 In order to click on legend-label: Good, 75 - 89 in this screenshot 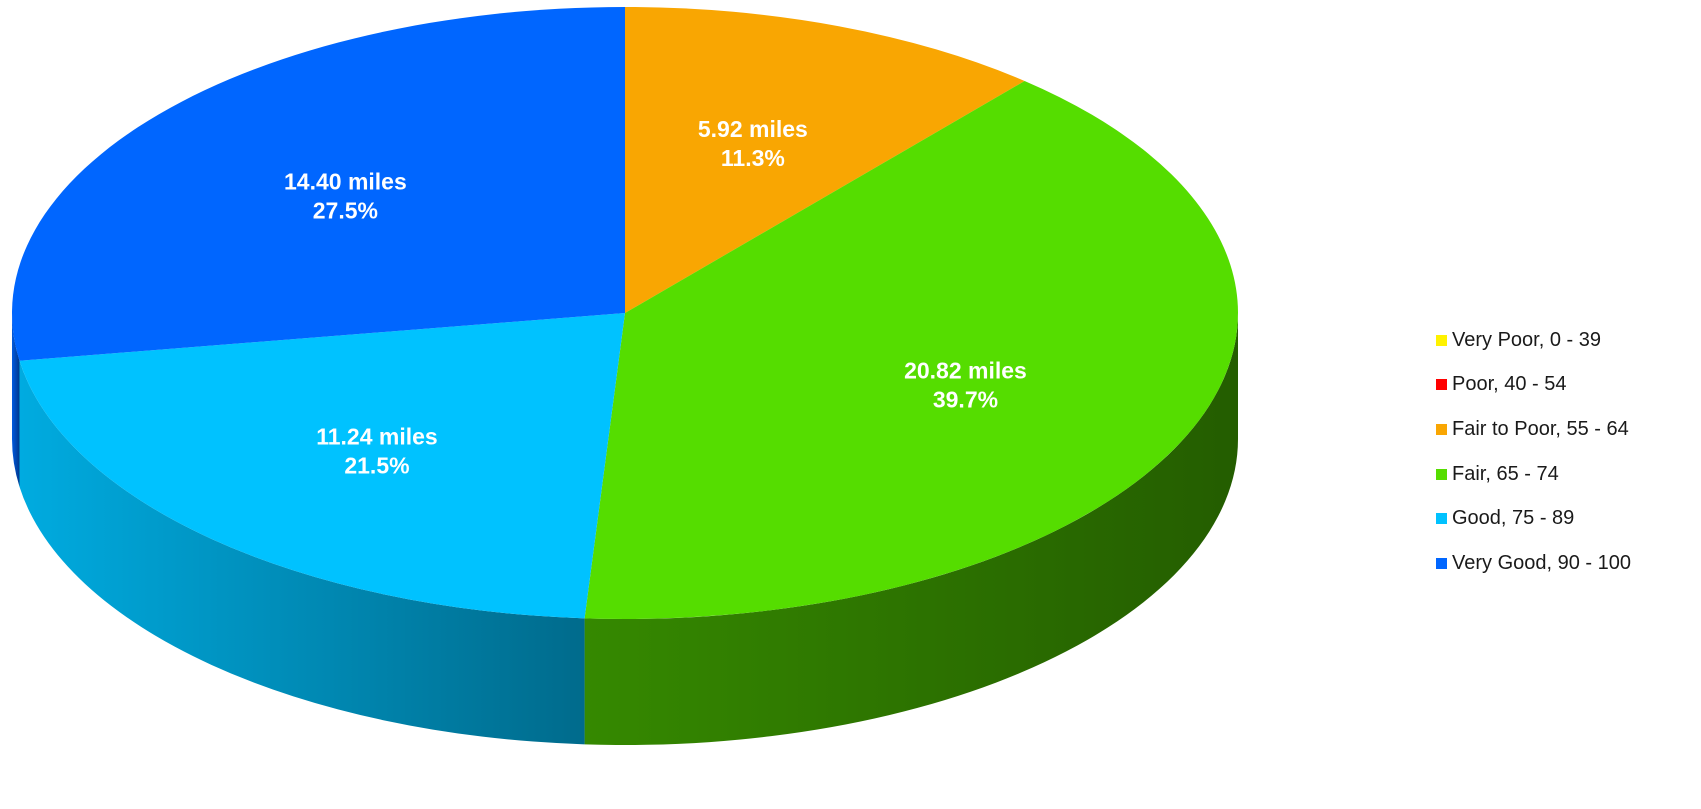, I will do `click(1513, 518)`.